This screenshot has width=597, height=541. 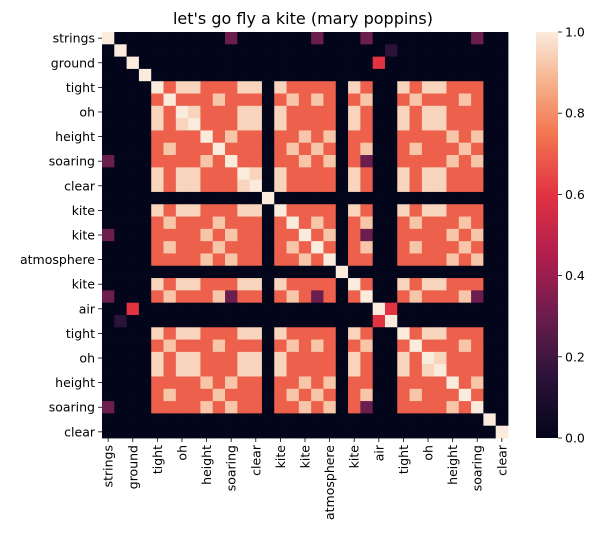 I want to click on x-tick-label: oh, so click(x=181, y=453).